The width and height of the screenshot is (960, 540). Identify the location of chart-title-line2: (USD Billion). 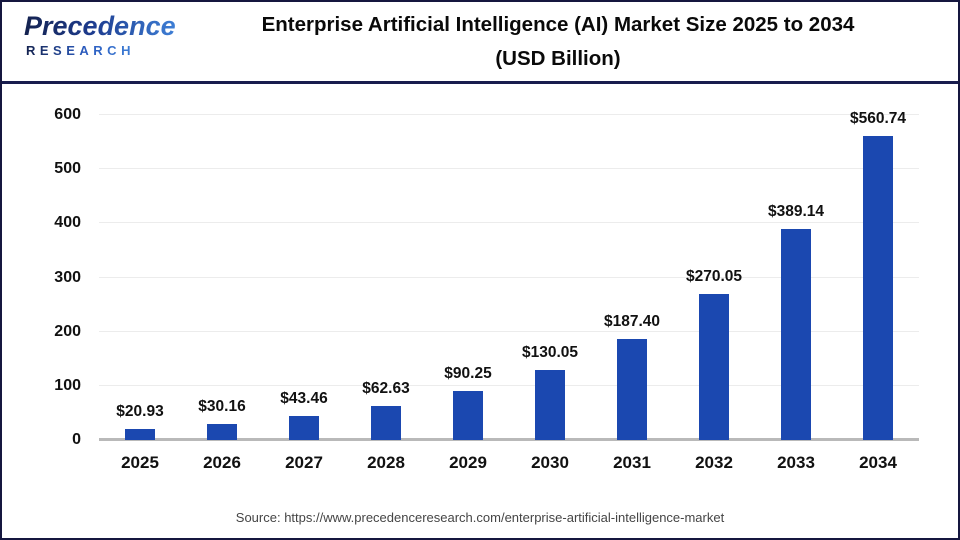
(558, 58).